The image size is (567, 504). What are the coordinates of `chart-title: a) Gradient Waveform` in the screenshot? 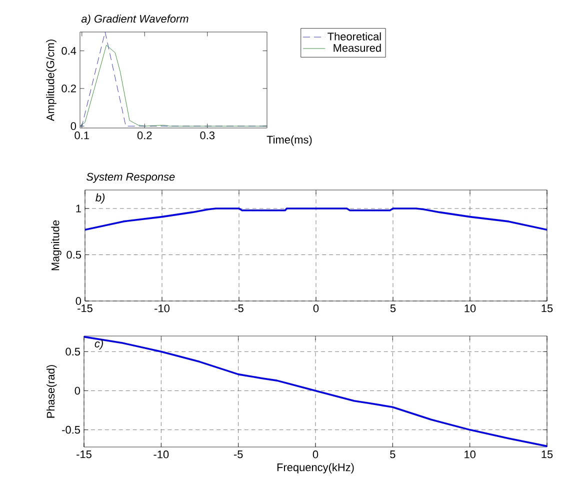 It's located at (134, 19).